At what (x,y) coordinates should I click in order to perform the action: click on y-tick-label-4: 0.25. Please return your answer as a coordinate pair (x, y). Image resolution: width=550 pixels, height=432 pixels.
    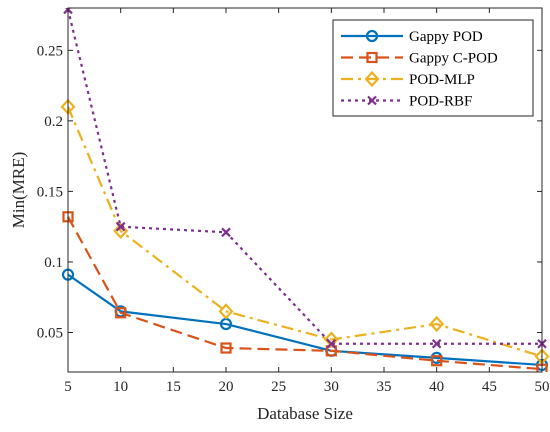
    Looking at the image, I should click on (50, 51).